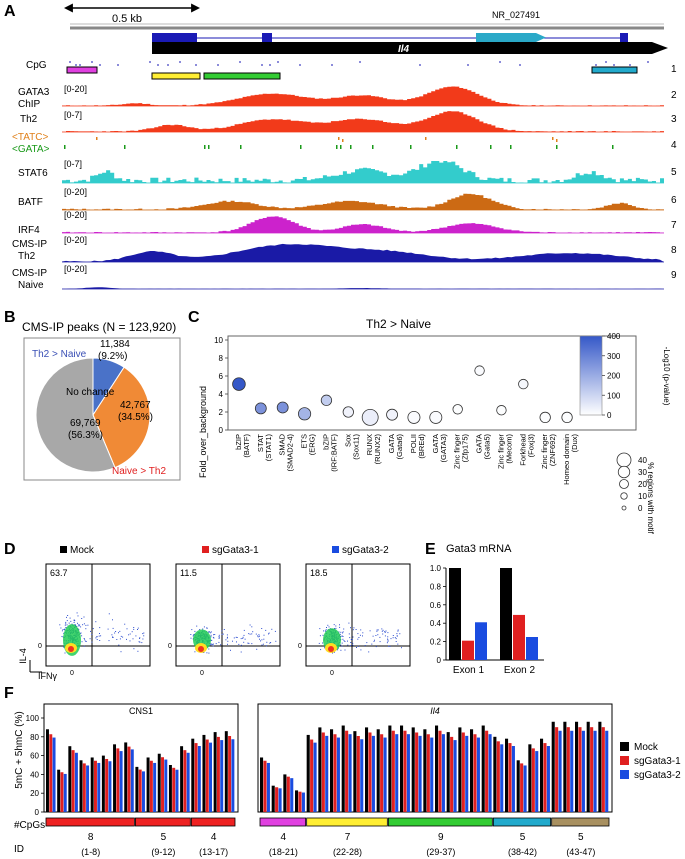 This screenshot has height=859, width=685. Describe the element at coordinates (218, 340) in the screenshot. I see `motif-y-tick-label: 10` at that location.